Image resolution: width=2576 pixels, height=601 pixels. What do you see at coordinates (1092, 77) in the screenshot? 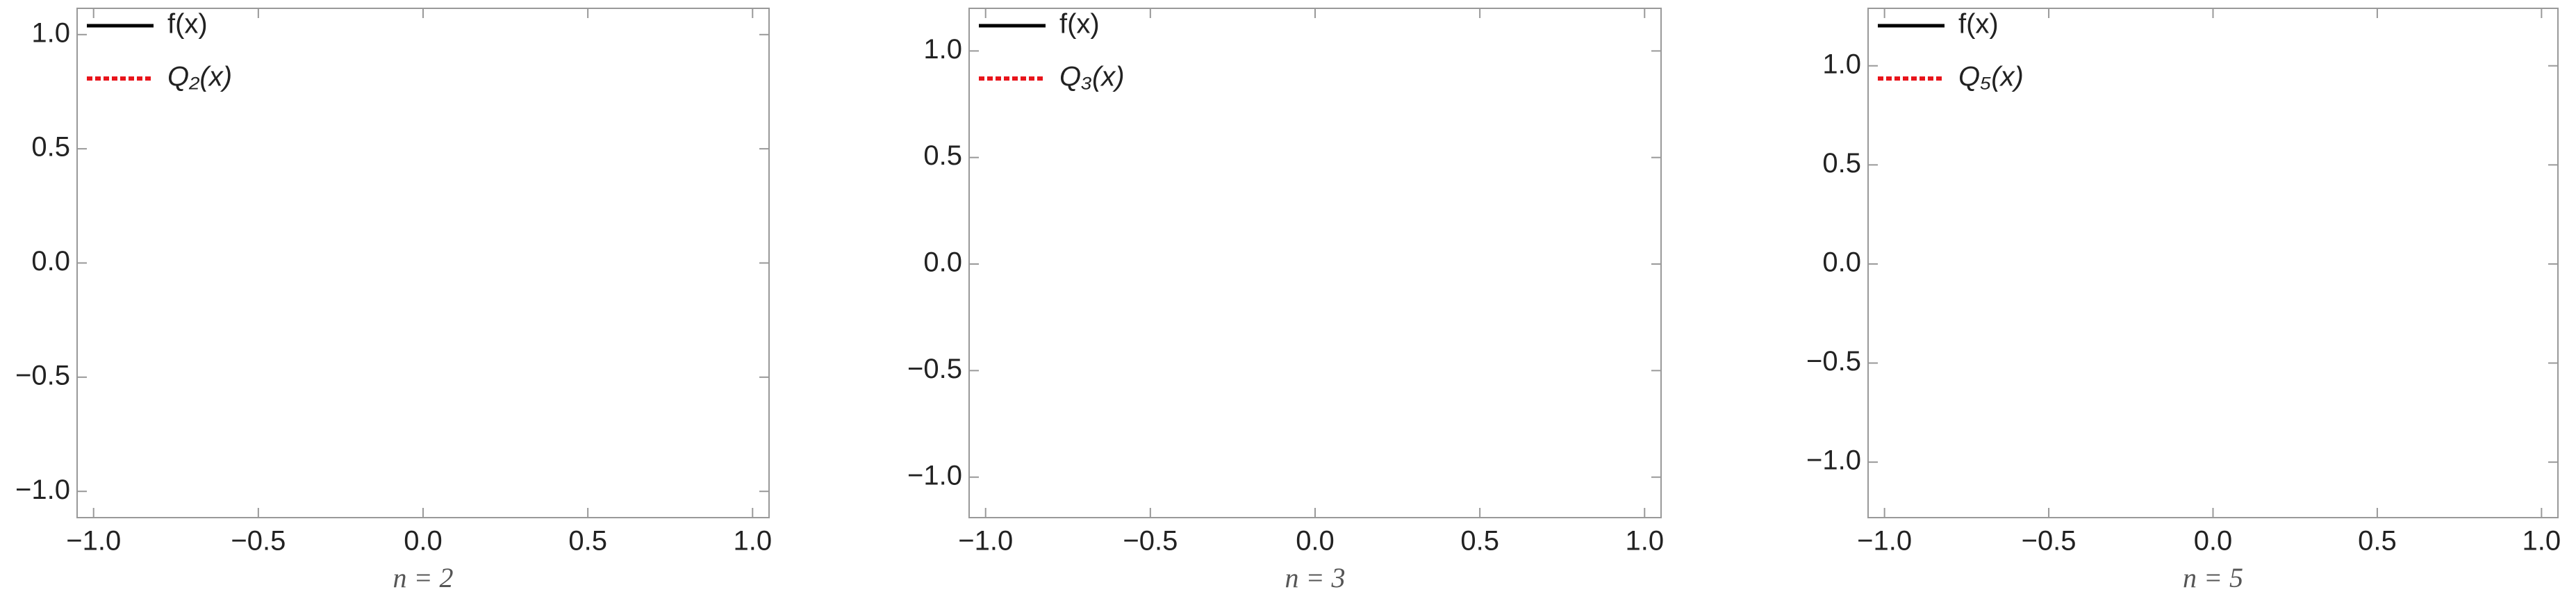
I see `legend-label: Q₃(x)` at bounding box center [1092, 77].